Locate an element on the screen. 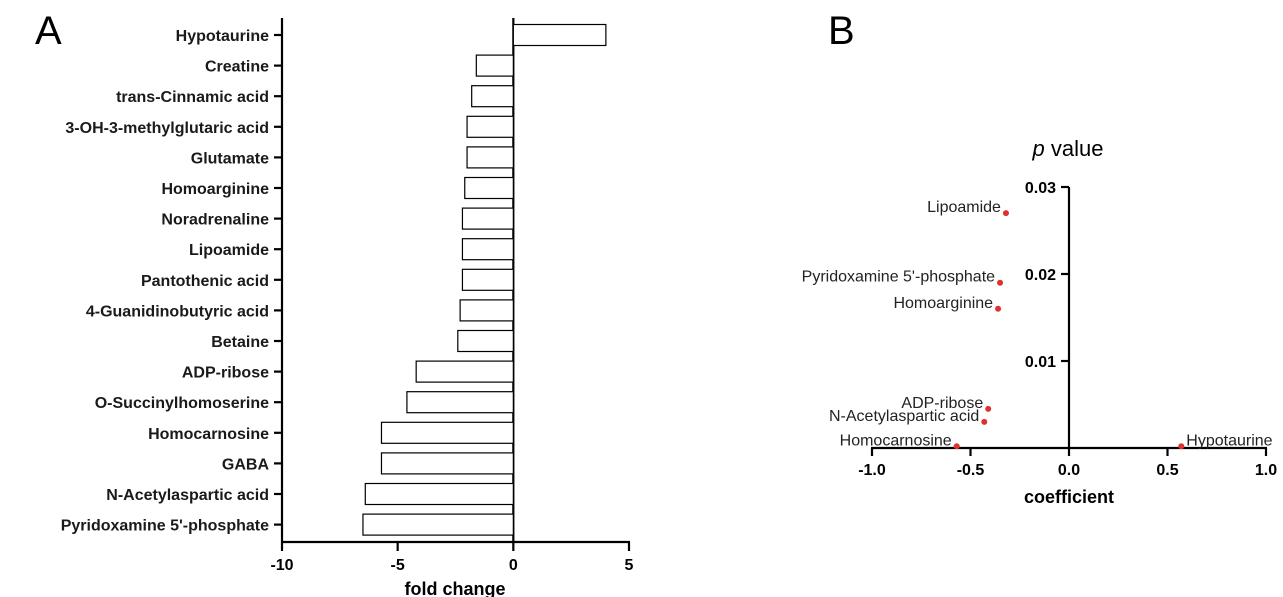 The width and height of the screenshot is (1283, 597). category-label: trans-Cinnamic acid is located at coordinates (192, 97).